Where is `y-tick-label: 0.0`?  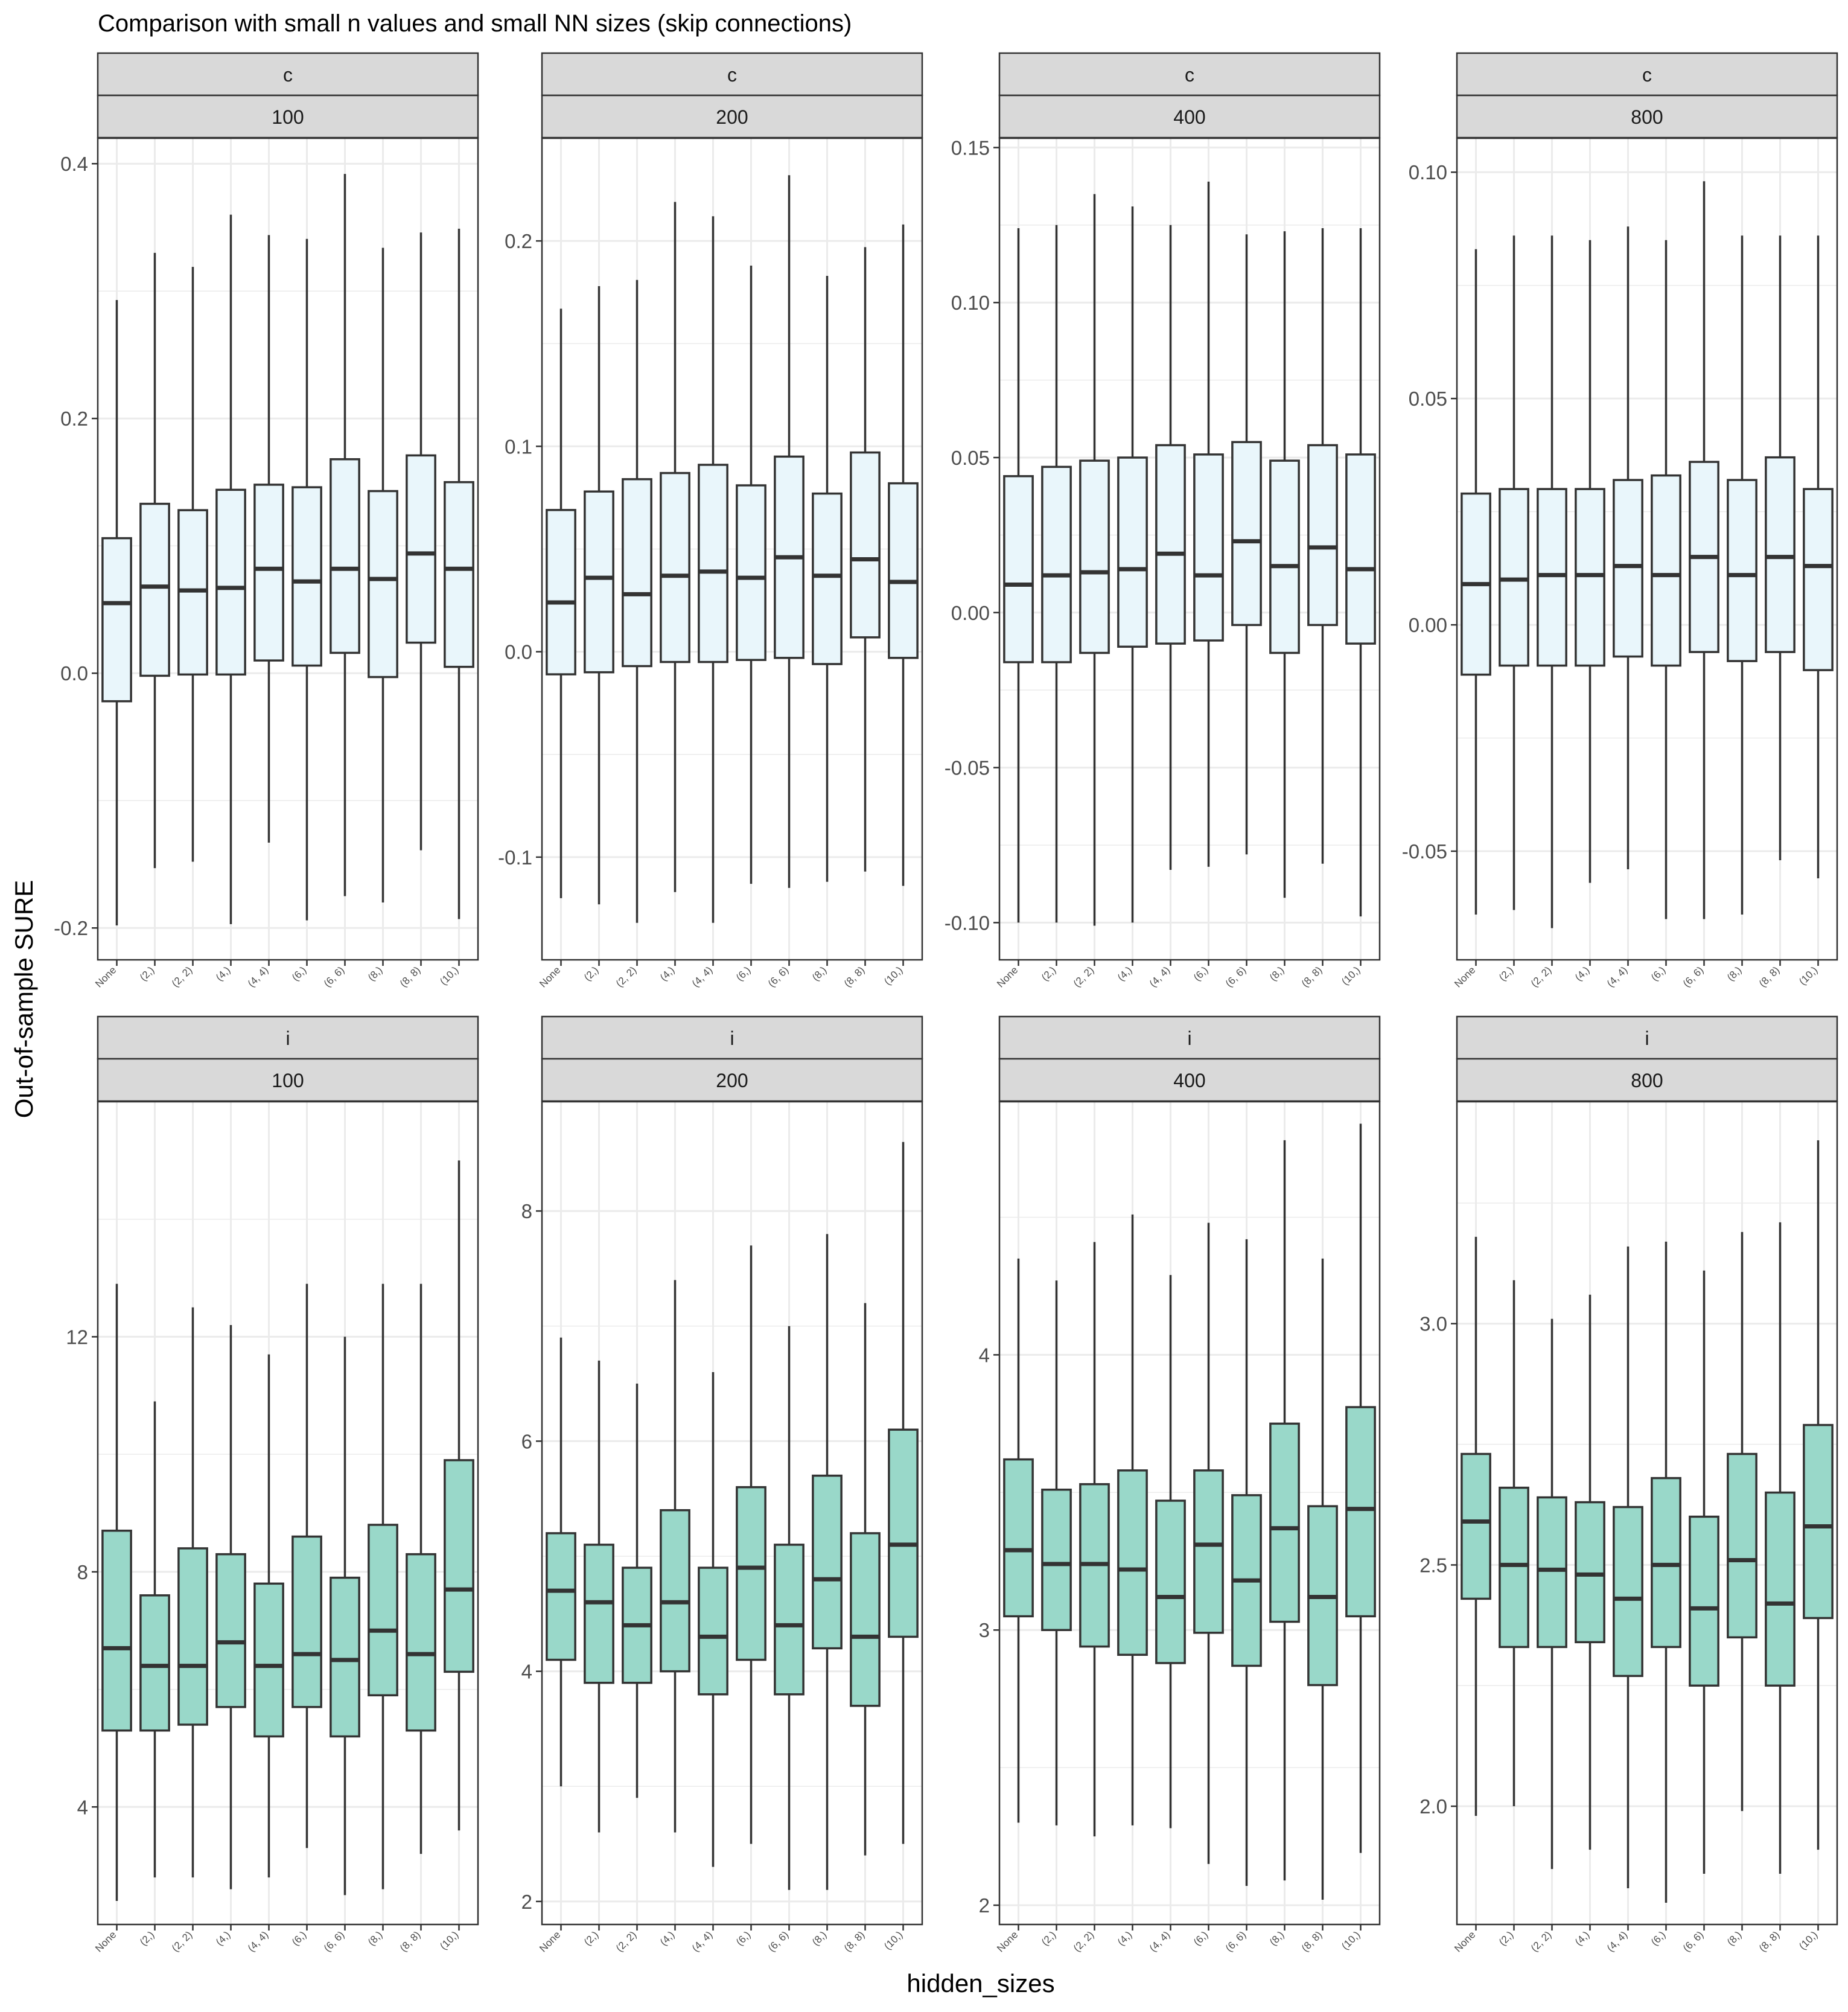 y-tick-label: 0.0 is located at coordinates (518, 652).